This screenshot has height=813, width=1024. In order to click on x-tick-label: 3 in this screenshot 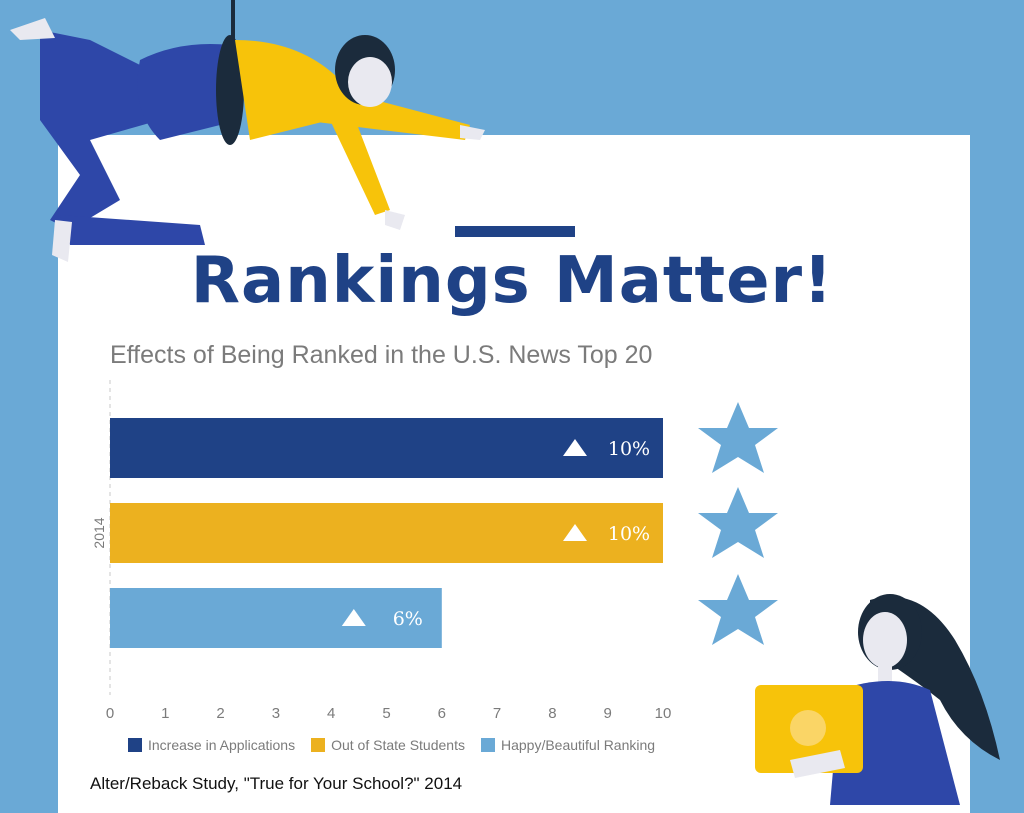, I will do `click(276, 713)`.